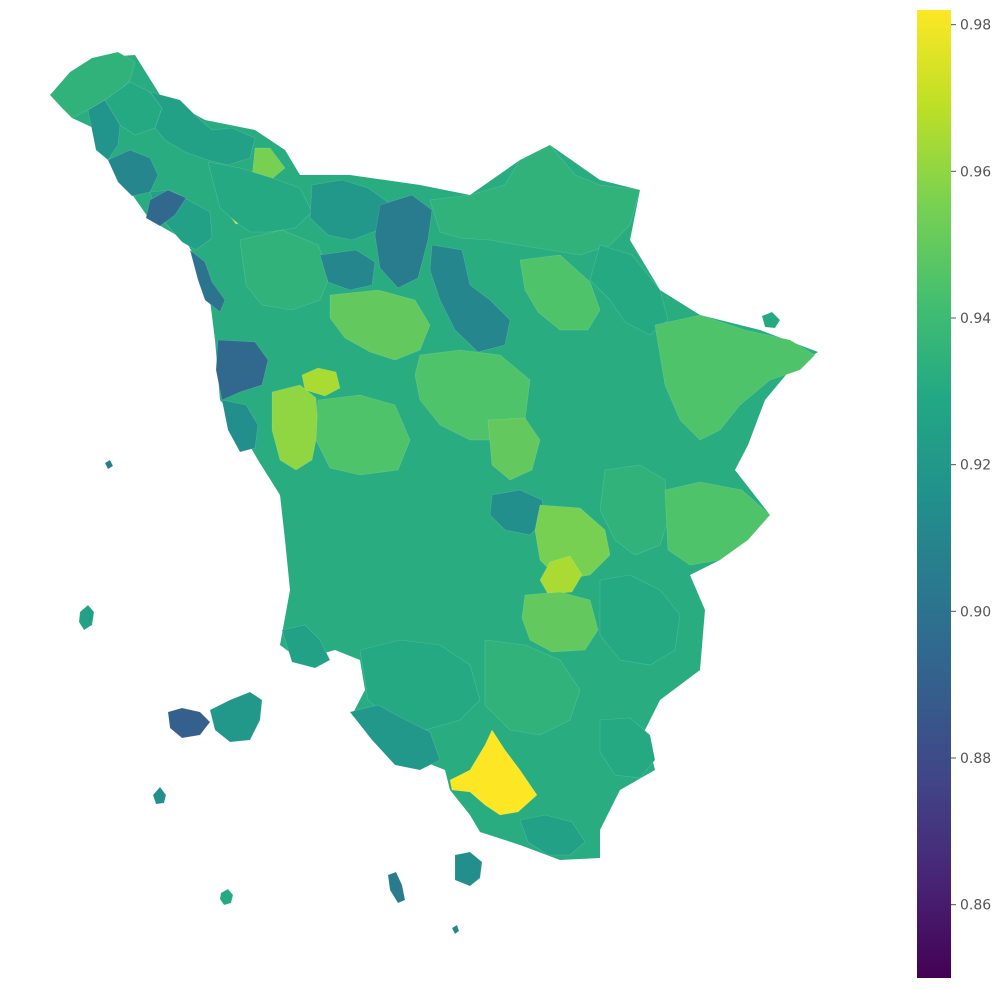  I want to click on region-valdarno-upper, so click(560, 292).